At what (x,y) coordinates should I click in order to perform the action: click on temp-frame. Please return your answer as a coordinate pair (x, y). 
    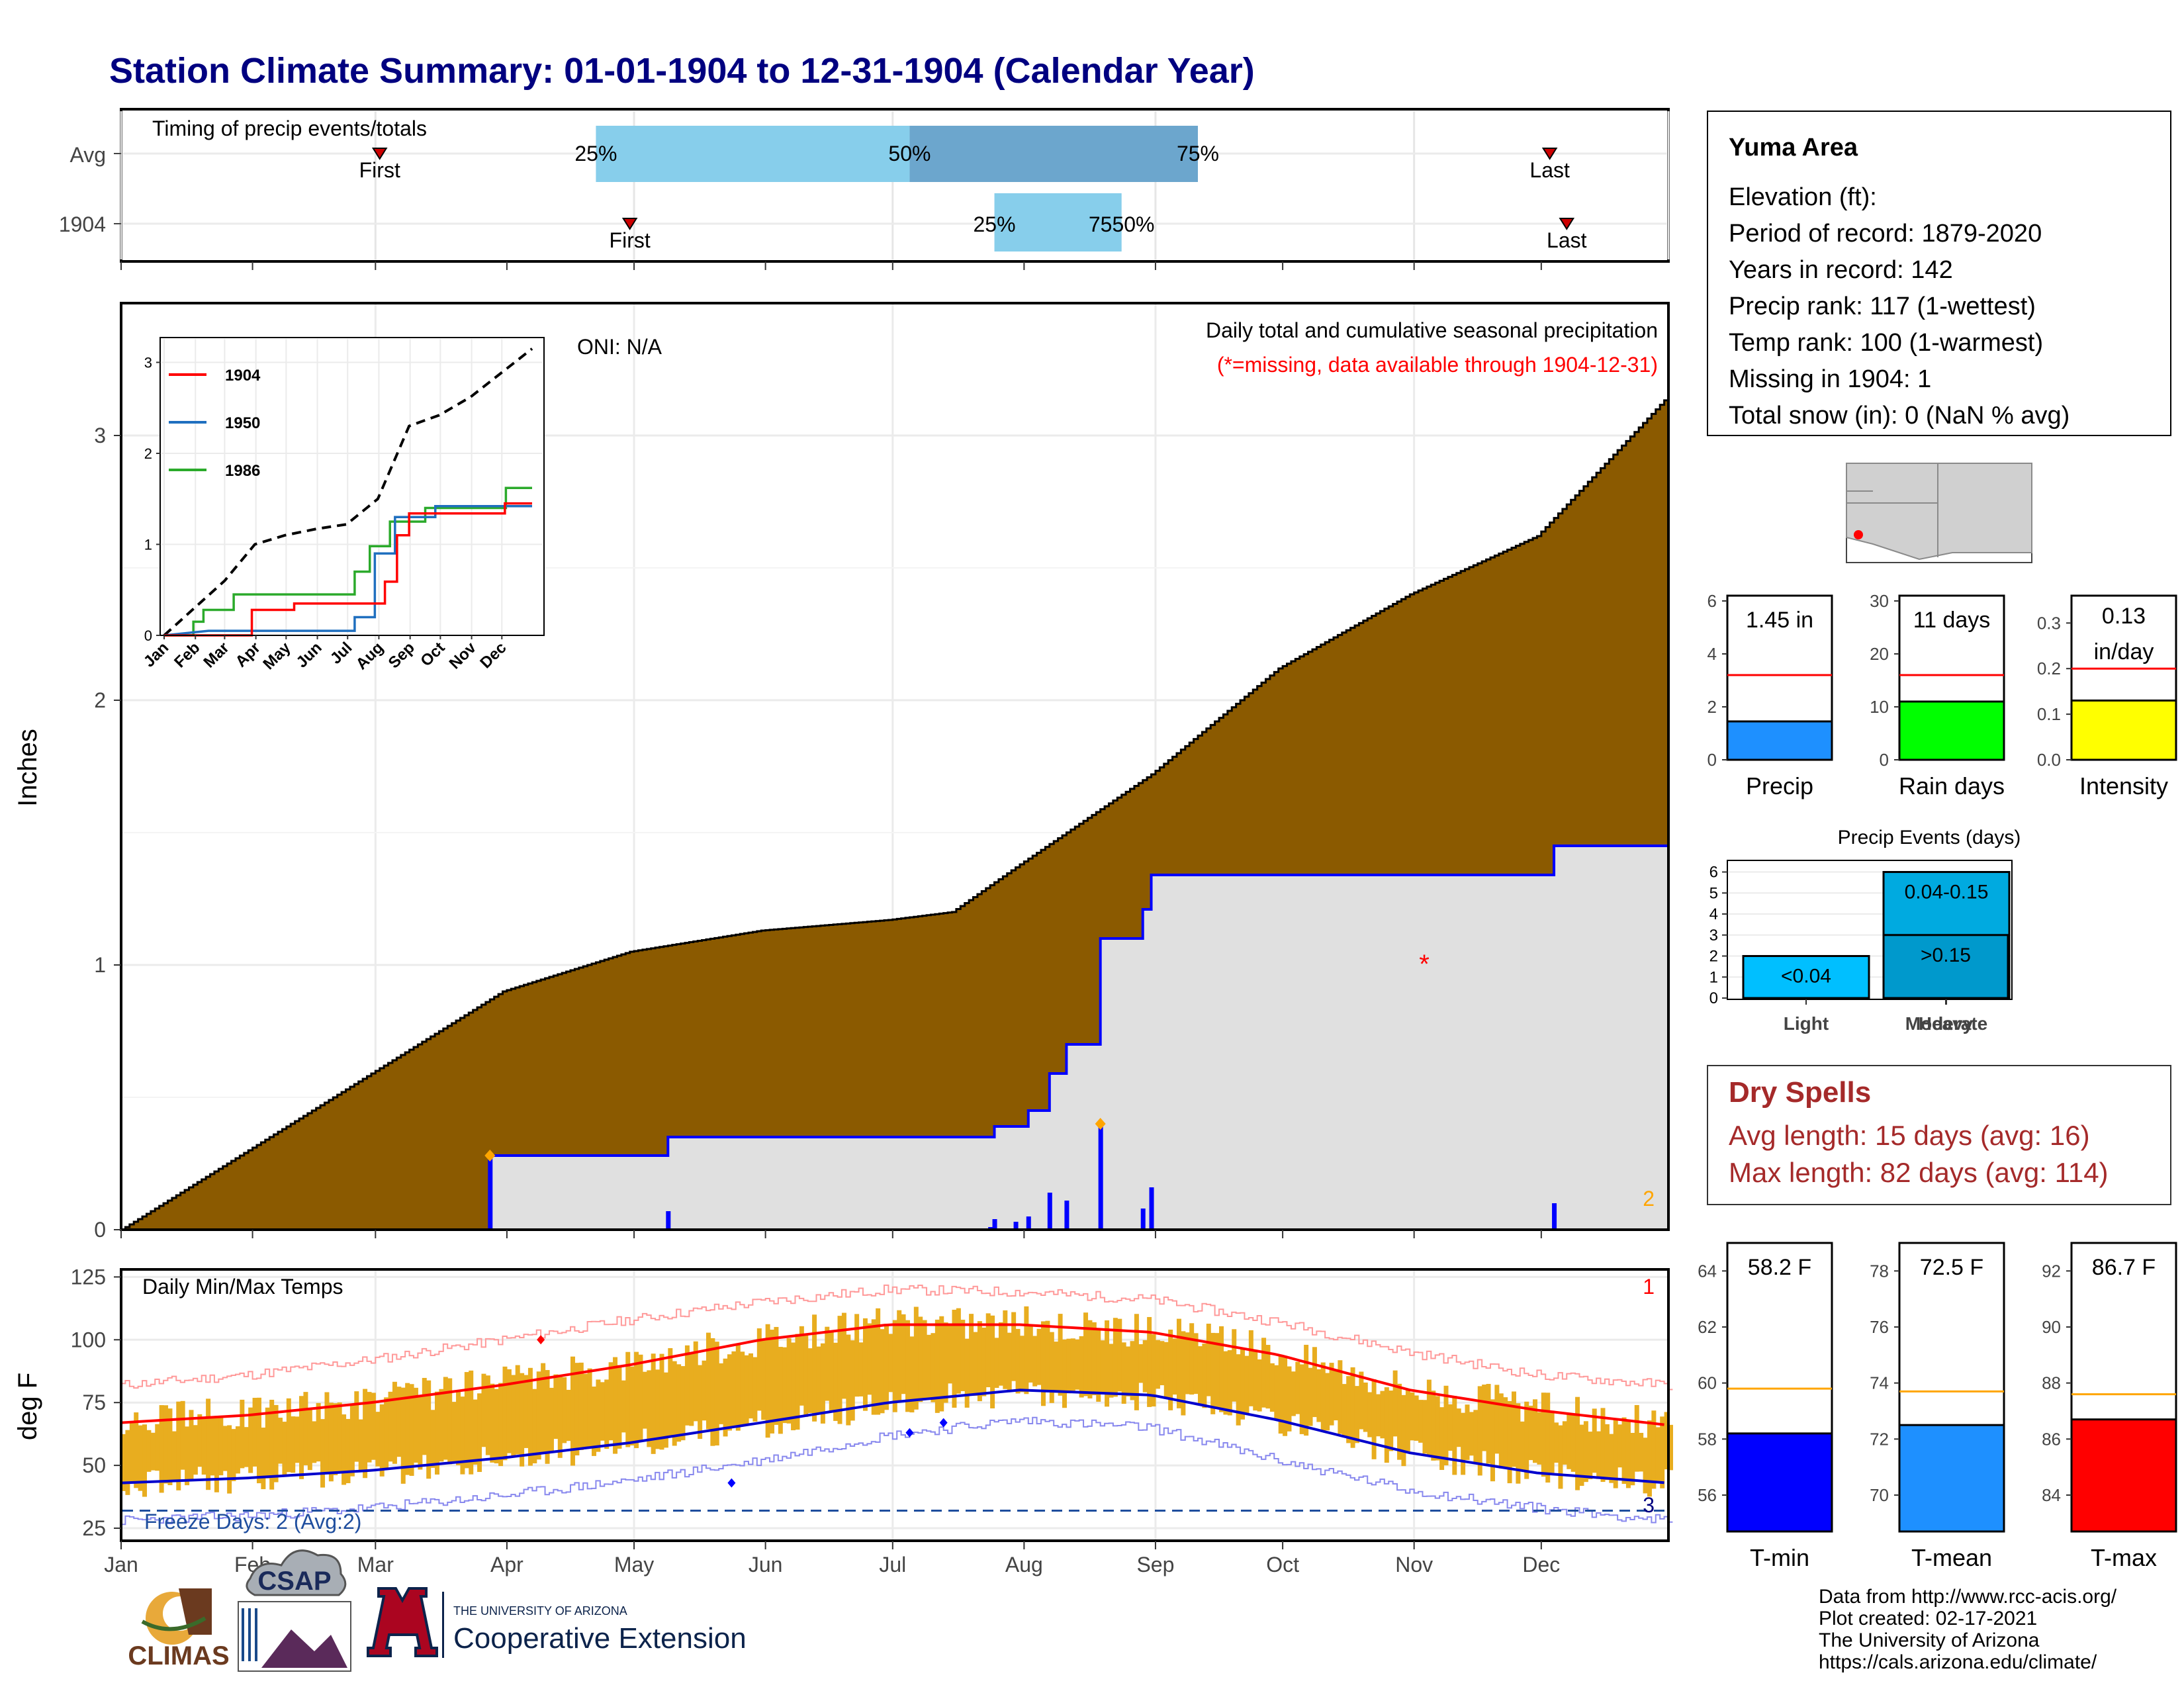
    Looking at the image, I should click on (895, 1405).